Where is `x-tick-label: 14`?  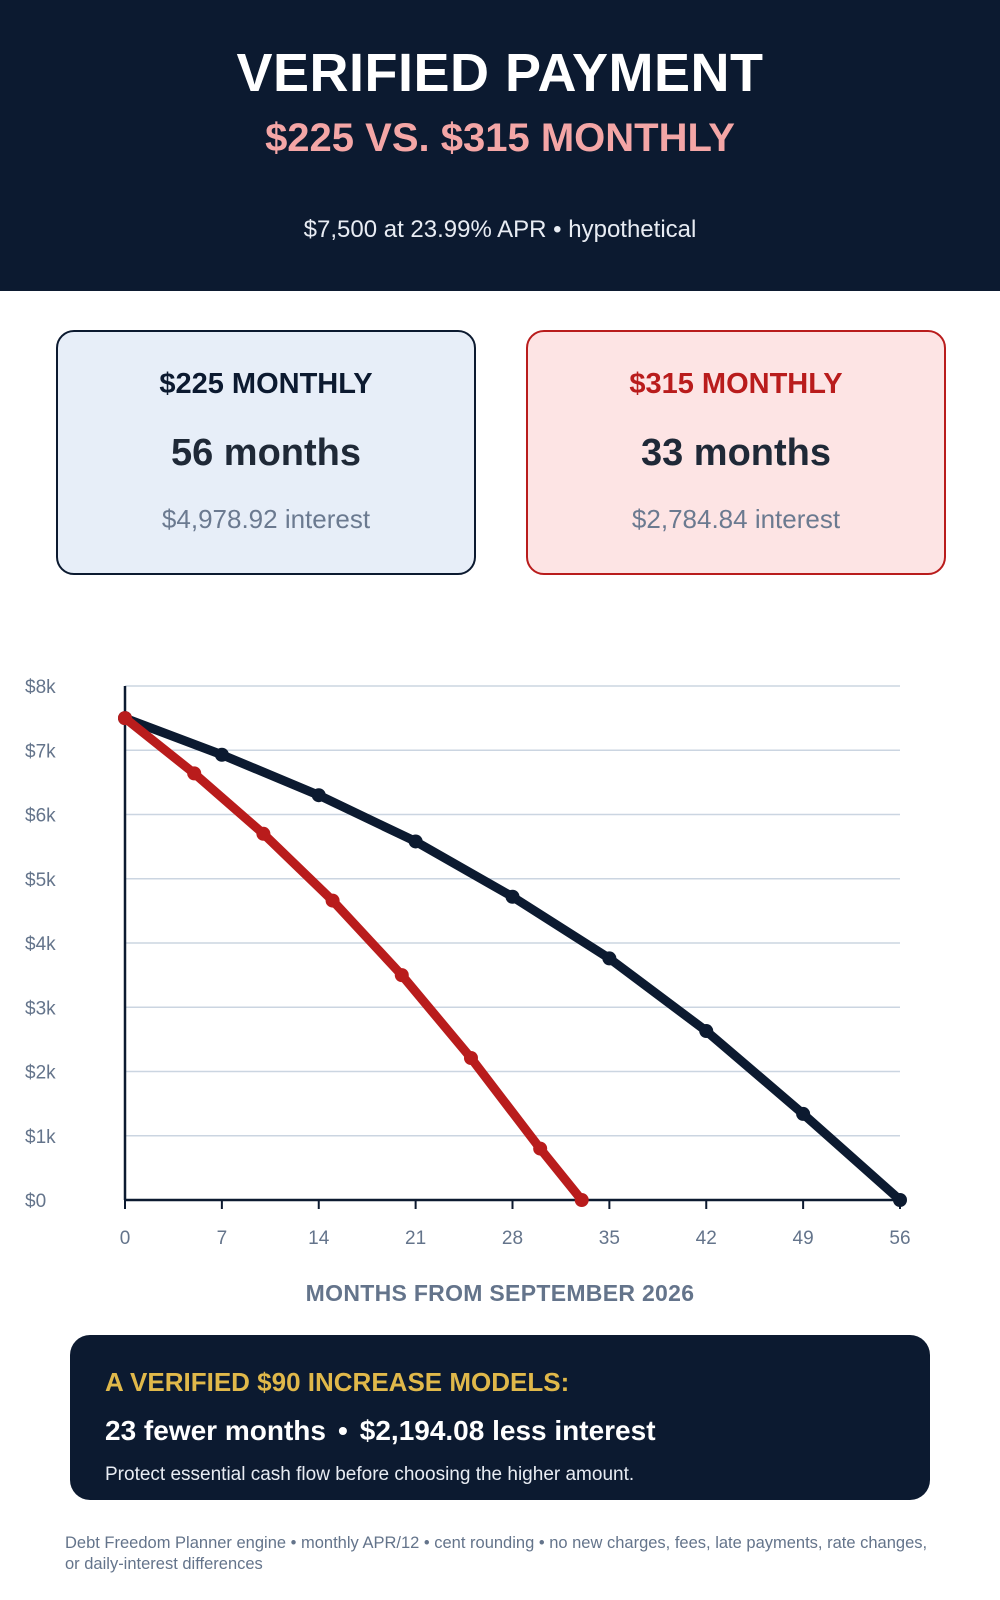 x-tick-label: 14 is located at coordinates (319, 1238).